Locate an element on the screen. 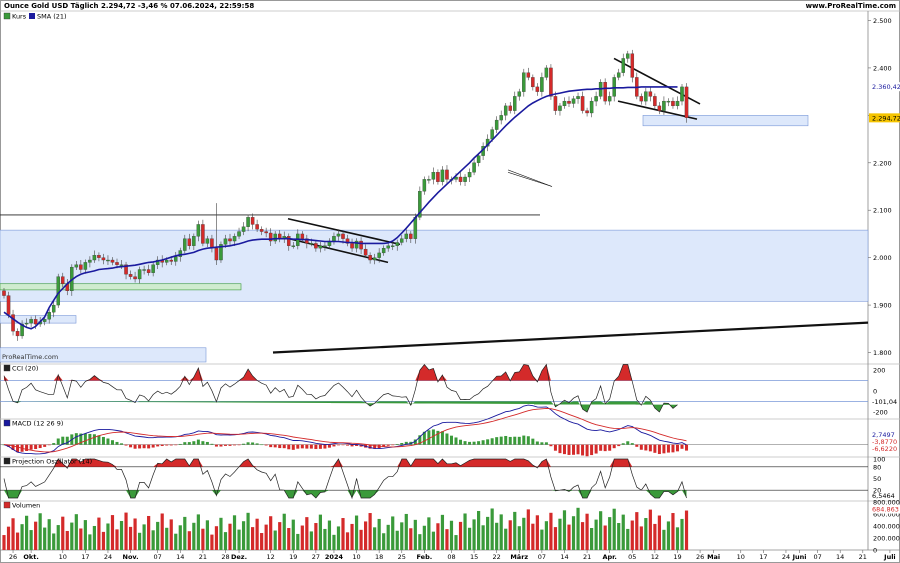  price-label: 2.360,42 is located at coordinates (886, 87).